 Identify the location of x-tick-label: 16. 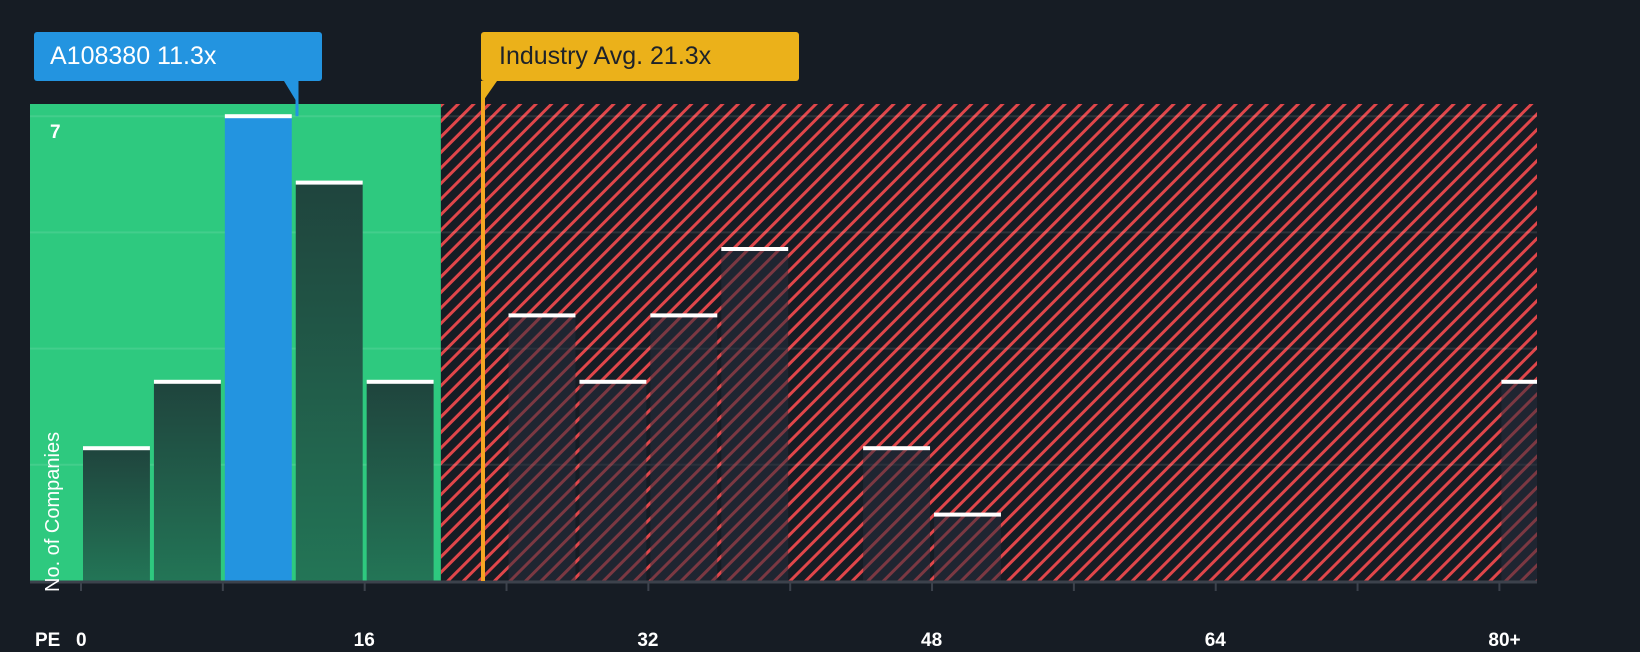
(364, 640).